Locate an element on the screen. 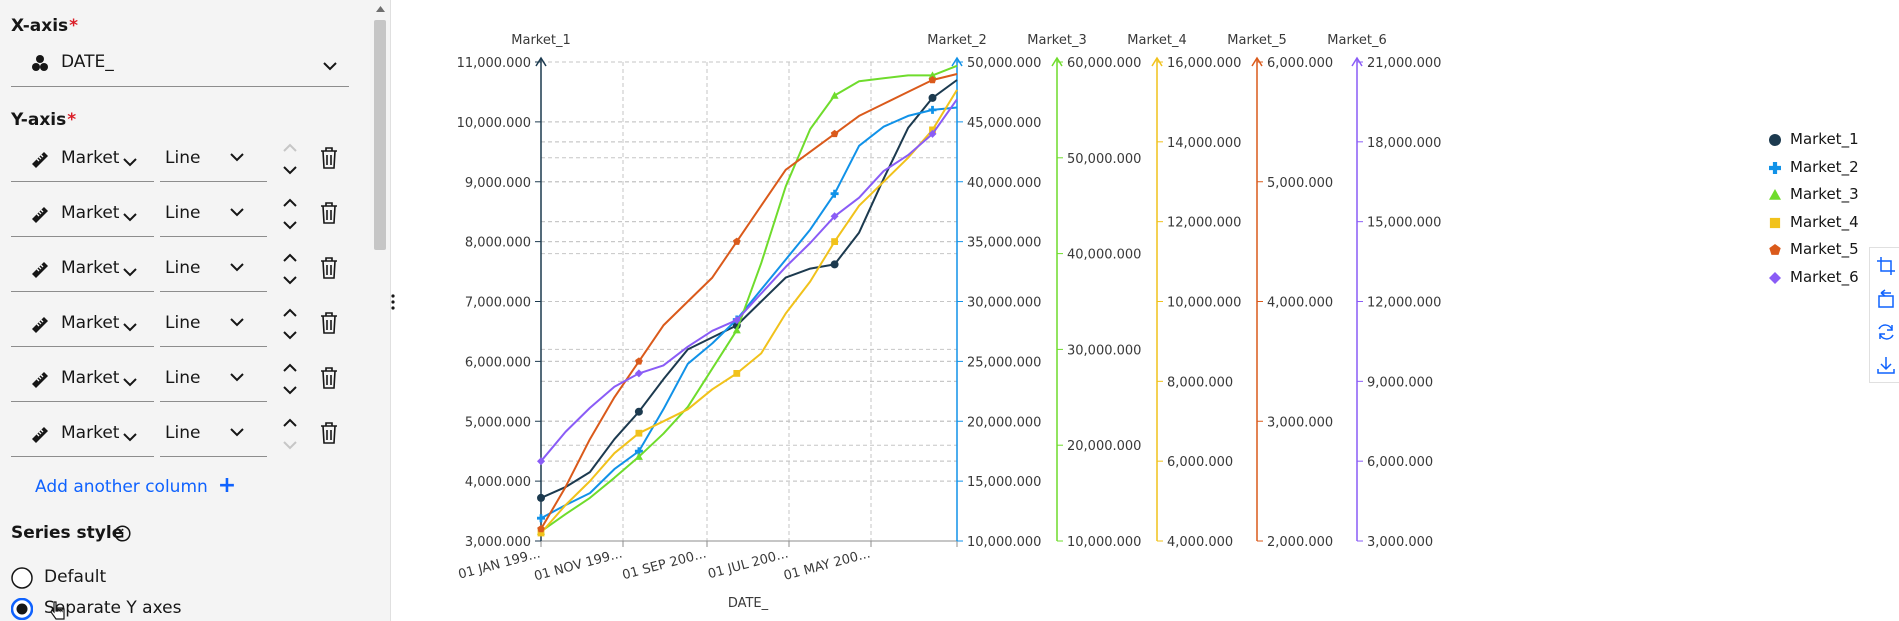 The image size is (1899, 621). legend-item: Market_4 is located at coordinates (1815, 227).